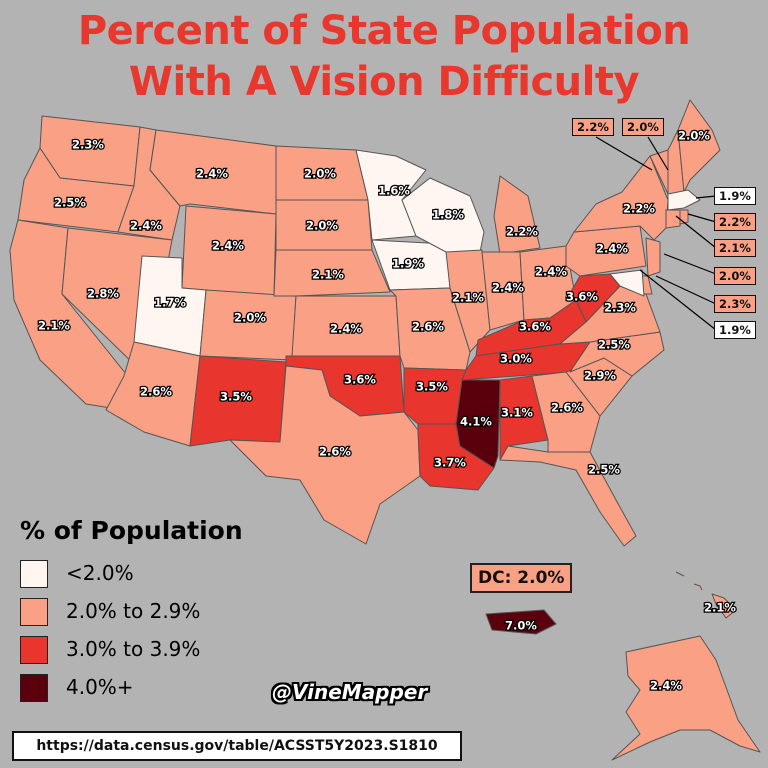 Image resolution: width=768 pixels, height=768 pixels. Describe the element at coordinates (517, 413) in the screenshot. I see `state-label-al: 3.1%` at that location.